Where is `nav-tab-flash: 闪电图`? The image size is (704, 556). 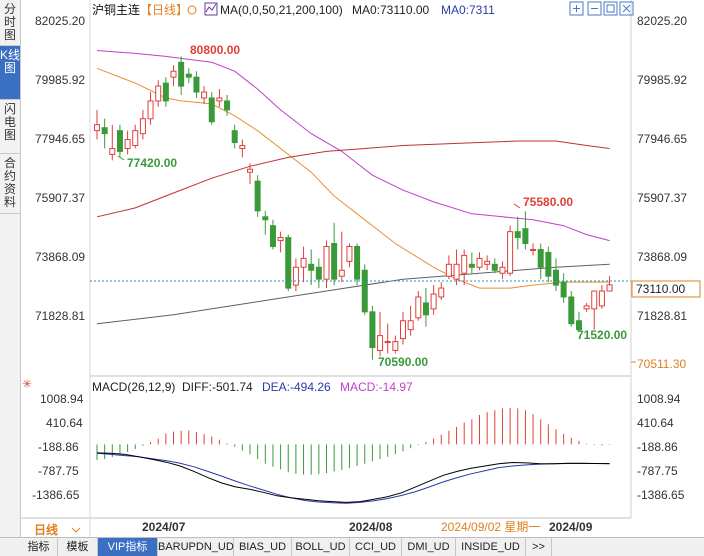
nav-tab-flash: 闪电图 is located at coordinates (10, 127).